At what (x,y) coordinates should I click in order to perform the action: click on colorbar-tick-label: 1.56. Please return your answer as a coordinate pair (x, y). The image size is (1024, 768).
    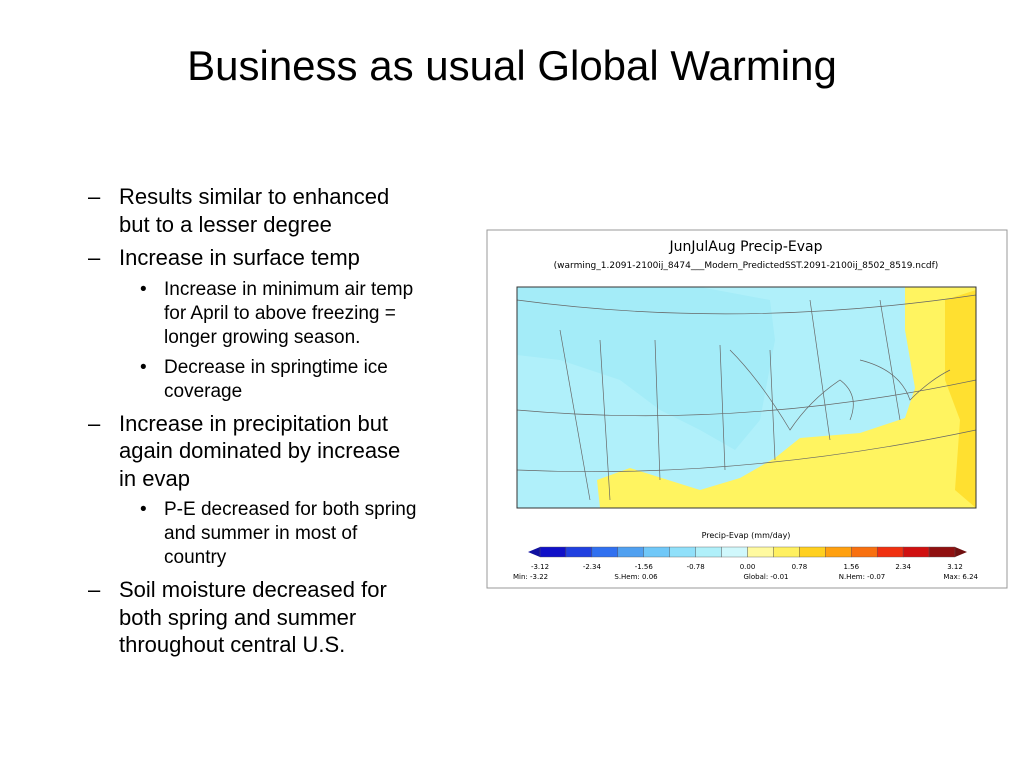
    Looking at the image, I should click on (851, 567).